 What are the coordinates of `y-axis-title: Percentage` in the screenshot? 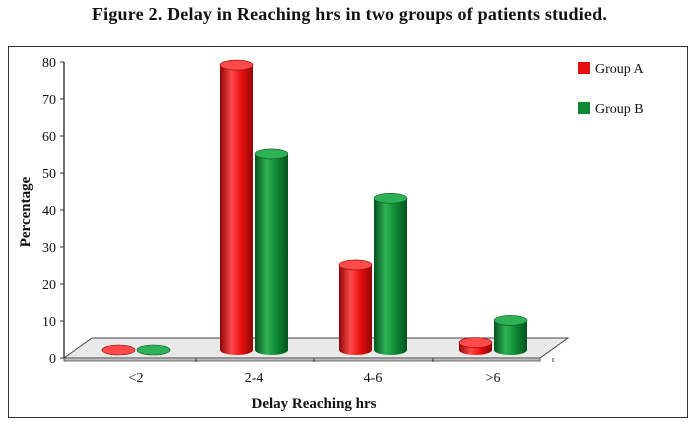 It's located at (26, 211).